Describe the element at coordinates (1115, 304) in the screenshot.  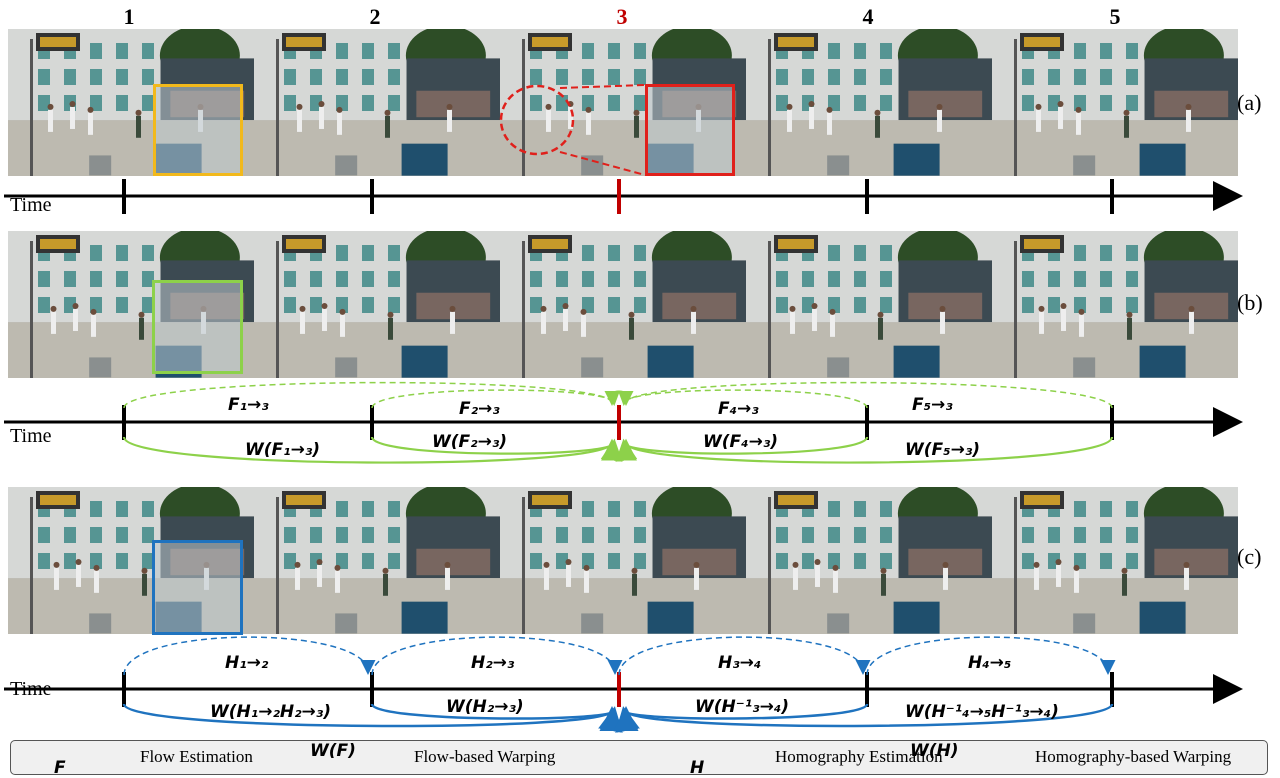
I see `video-frame-row2-col5` at that location.